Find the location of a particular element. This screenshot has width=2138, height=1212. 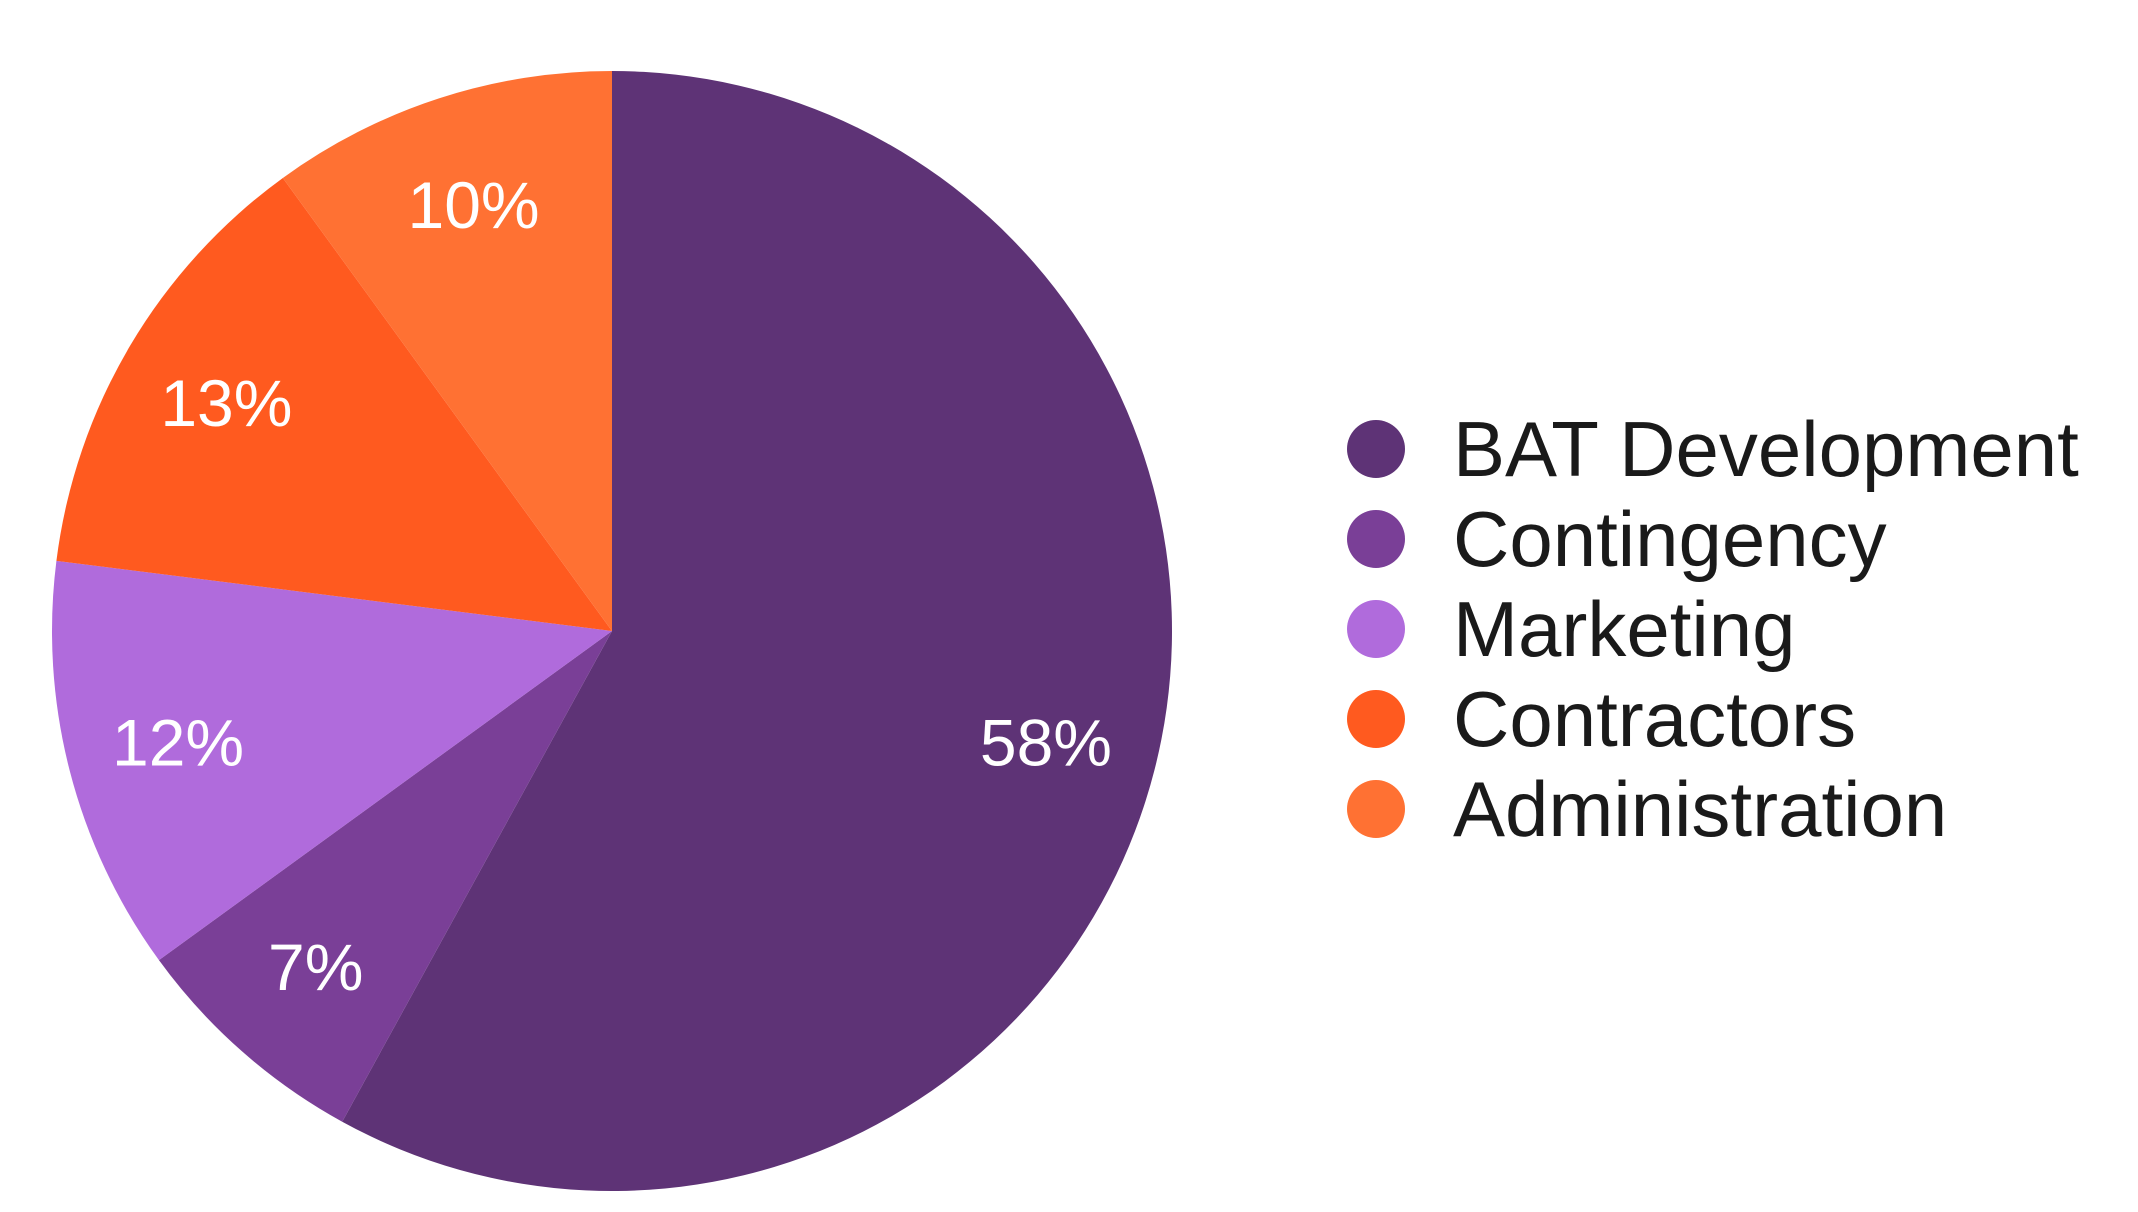

legend-item-contingency: Contingency is located at coordinates (1617, 539).